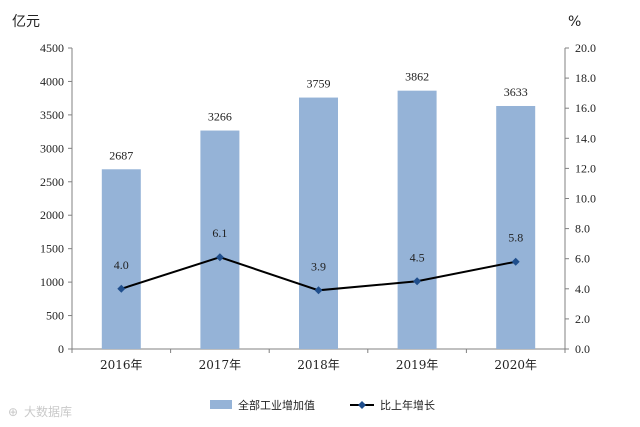 The image size is (640, 427). What do you see at coordinates (515, 365) in the screenshot?
I see `category-label: 2020年` at bounding box center [515, 365].